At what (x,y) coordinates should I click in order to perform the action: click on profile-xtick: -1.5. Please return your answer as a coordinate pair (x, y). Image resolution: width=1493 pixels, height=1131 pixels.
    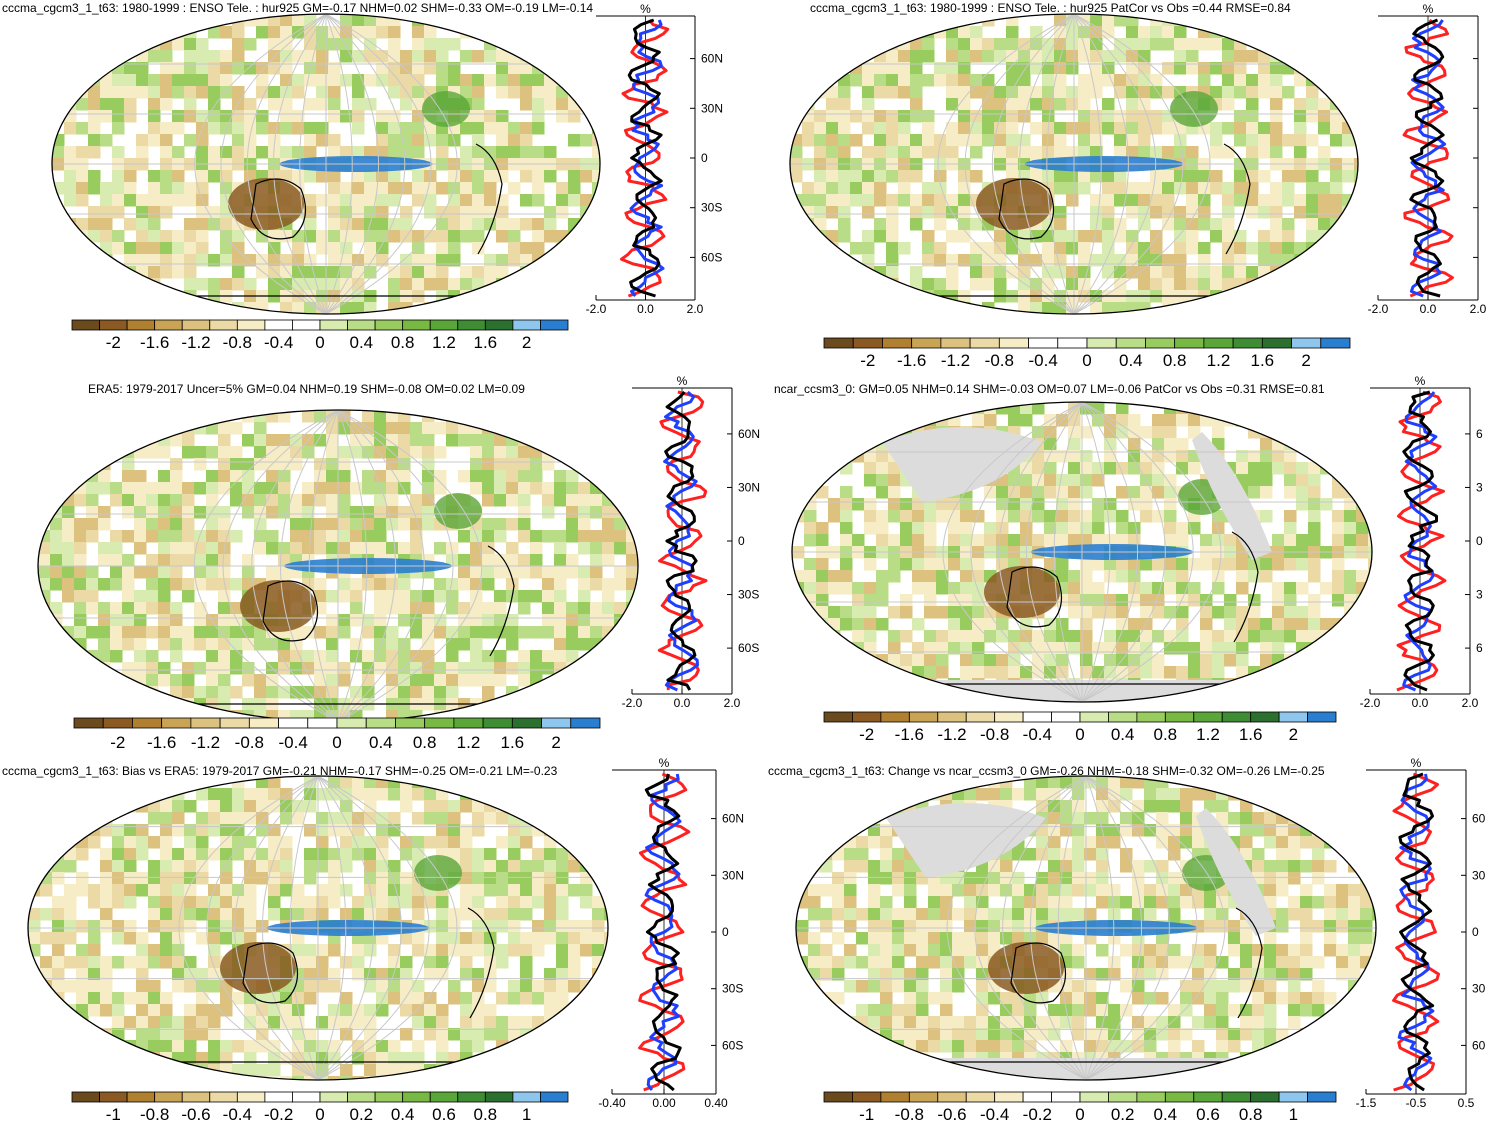
    Looking at the image, I should click on (1366, 1103).